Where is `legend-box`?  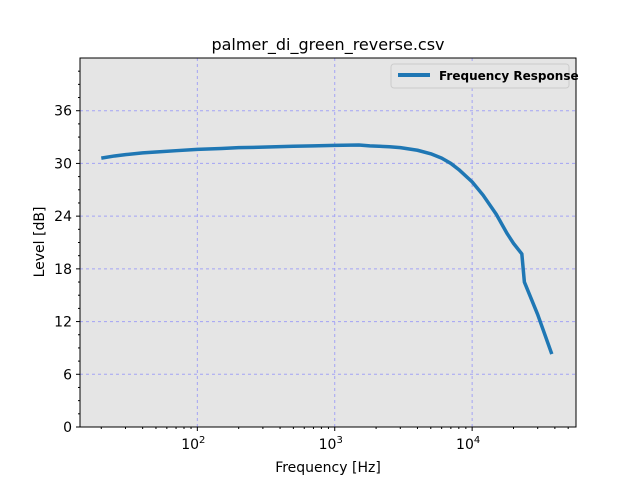
legend-box is located at coordinates (480, 76).